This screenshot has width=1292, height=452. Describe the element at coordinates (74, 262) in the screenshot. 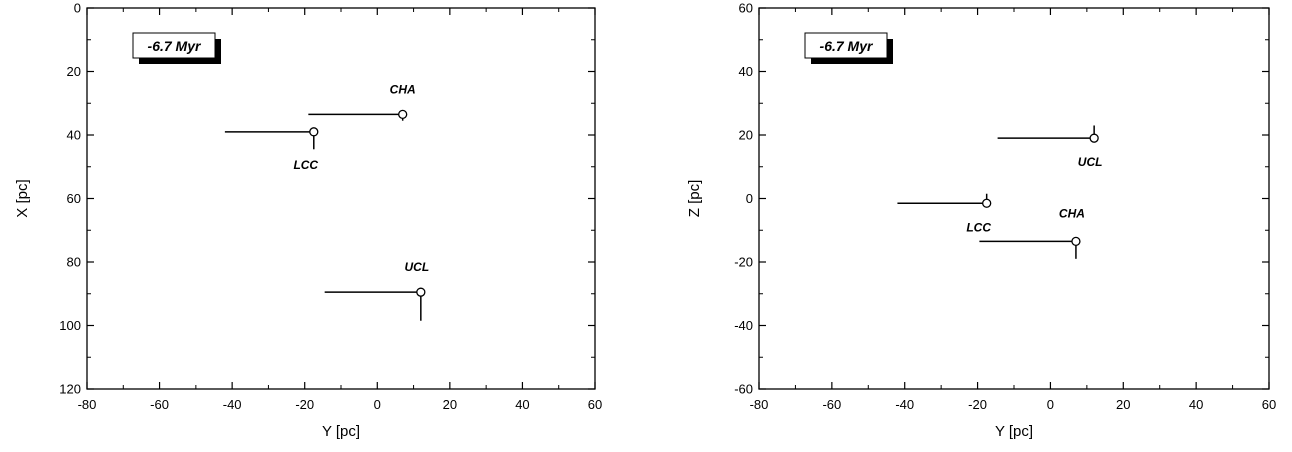

I see `y-tick-label: 80` at that location.